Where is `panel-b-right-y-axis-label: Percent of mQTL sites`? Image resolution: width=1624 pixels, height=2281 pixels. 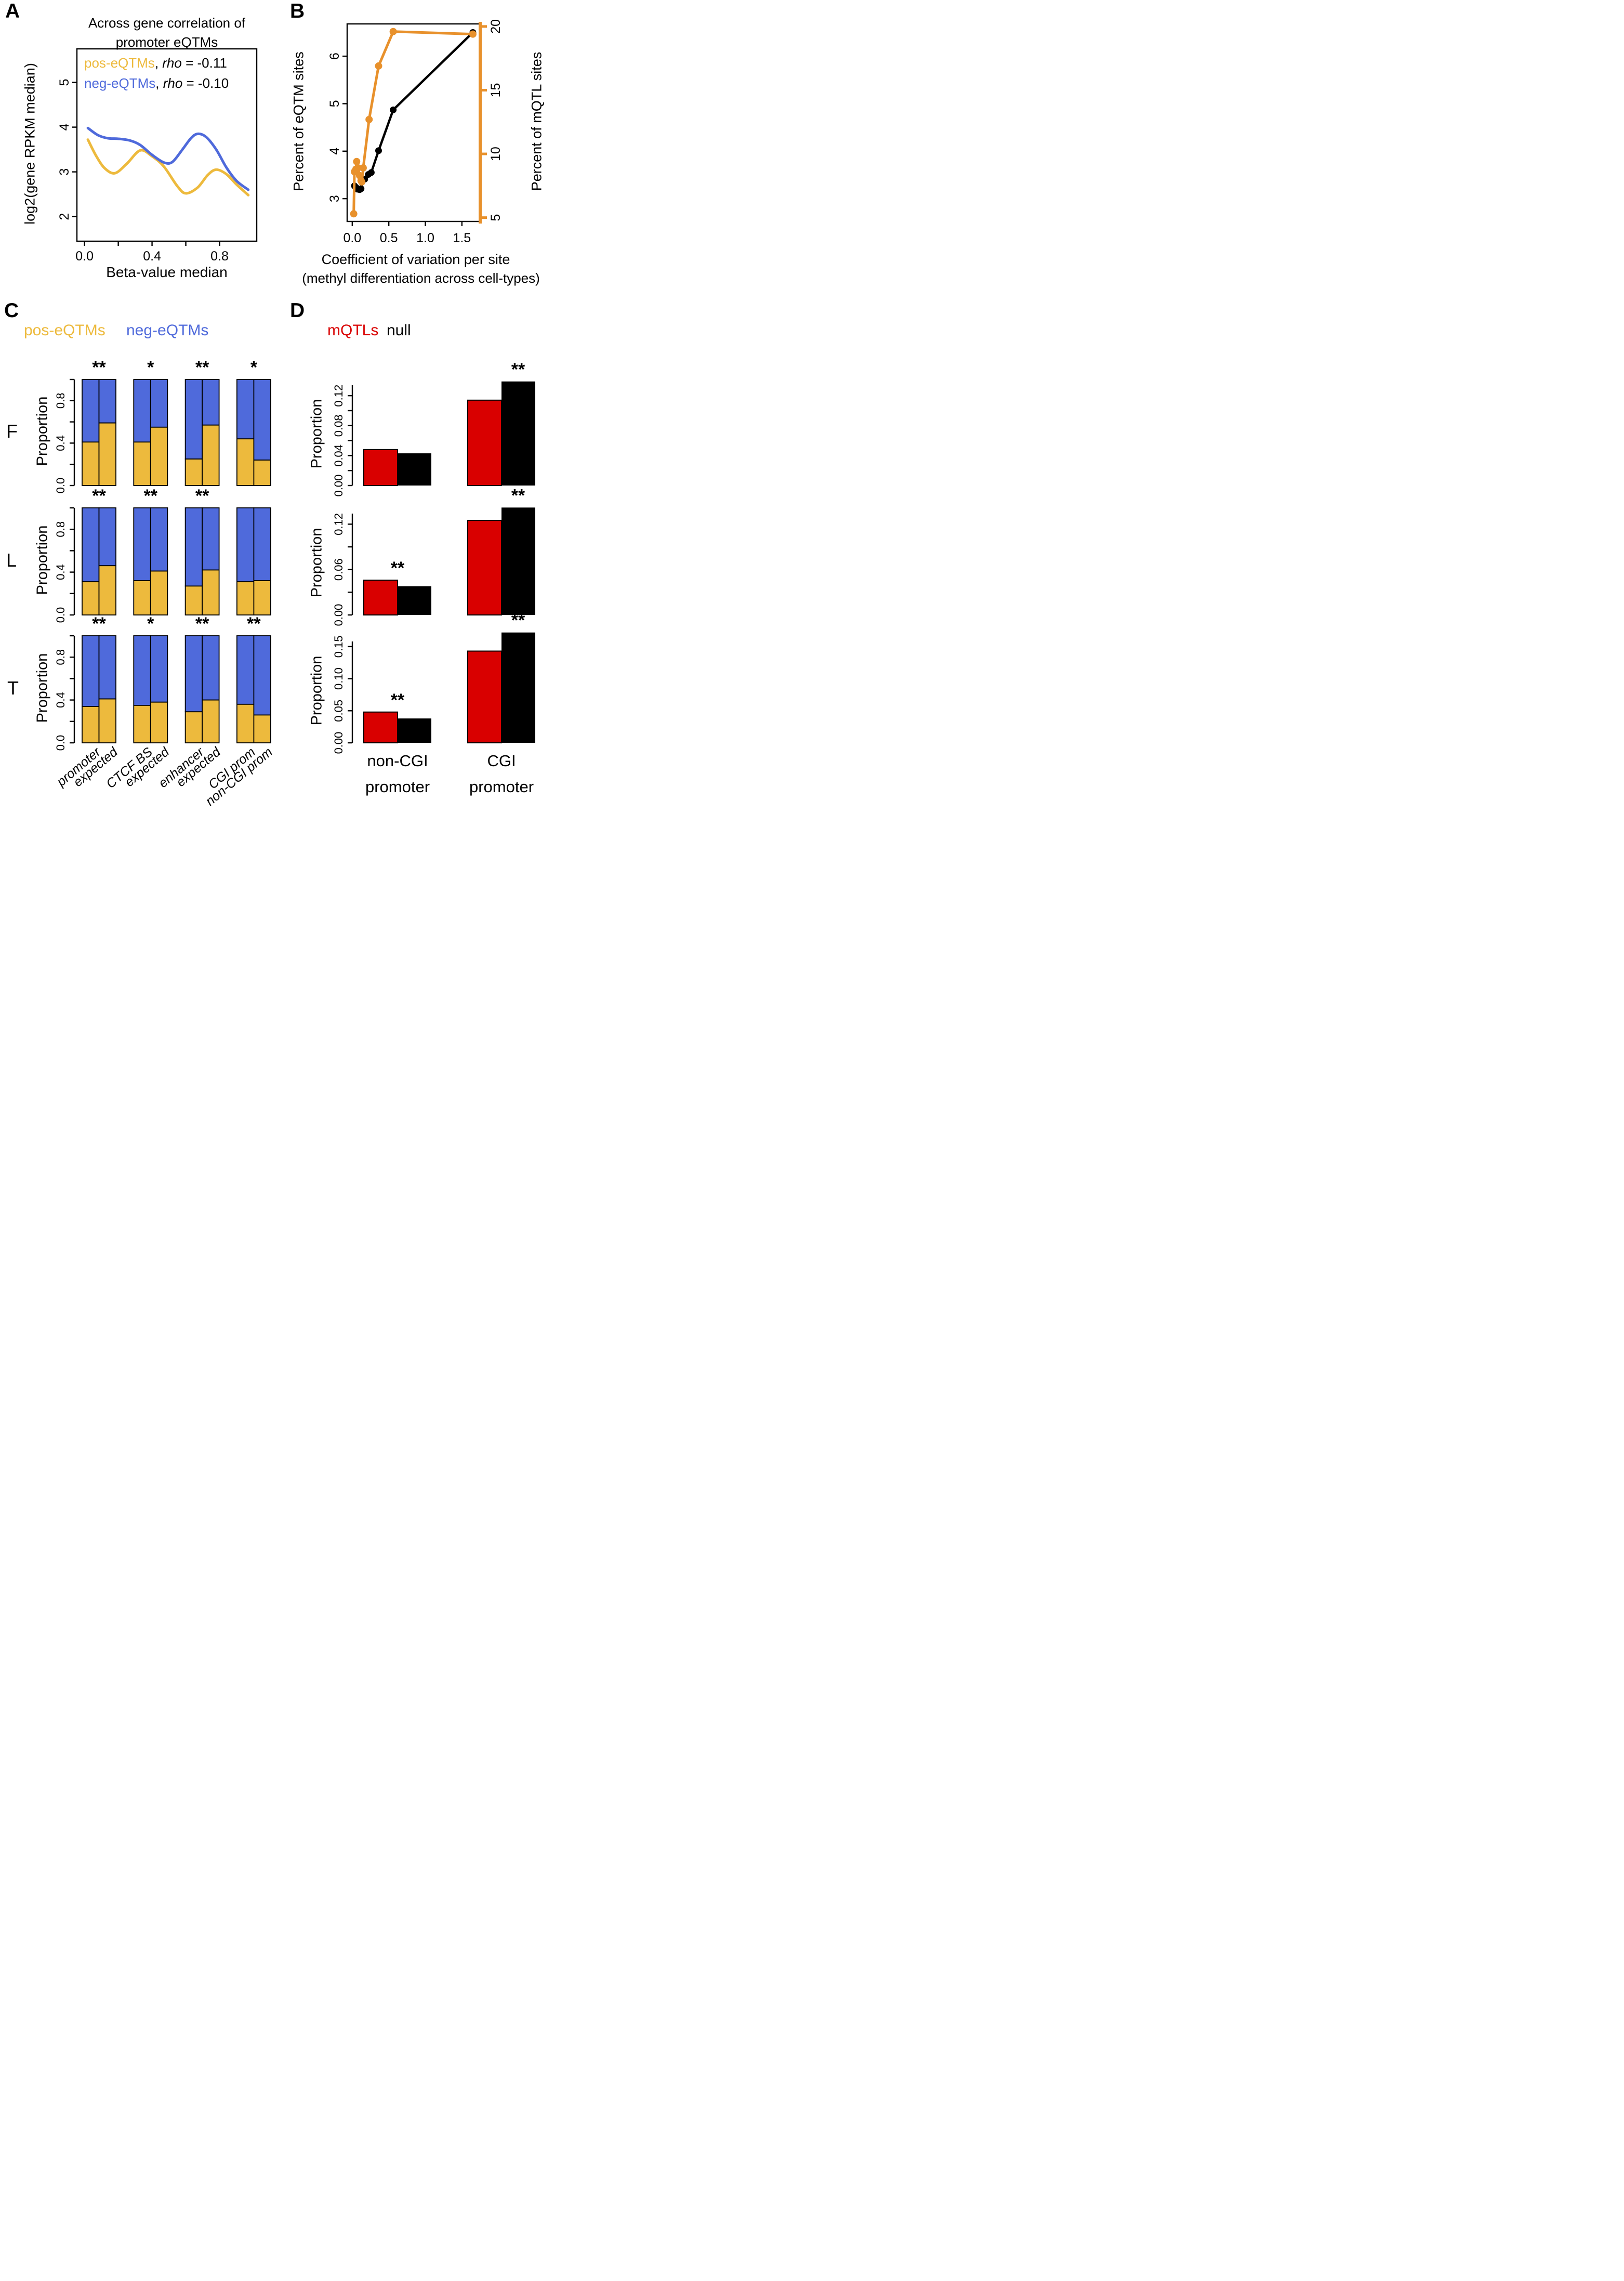 panel-b-right-y-axis-label: Percent of mQTL sites is located at coordinates (537, 121).